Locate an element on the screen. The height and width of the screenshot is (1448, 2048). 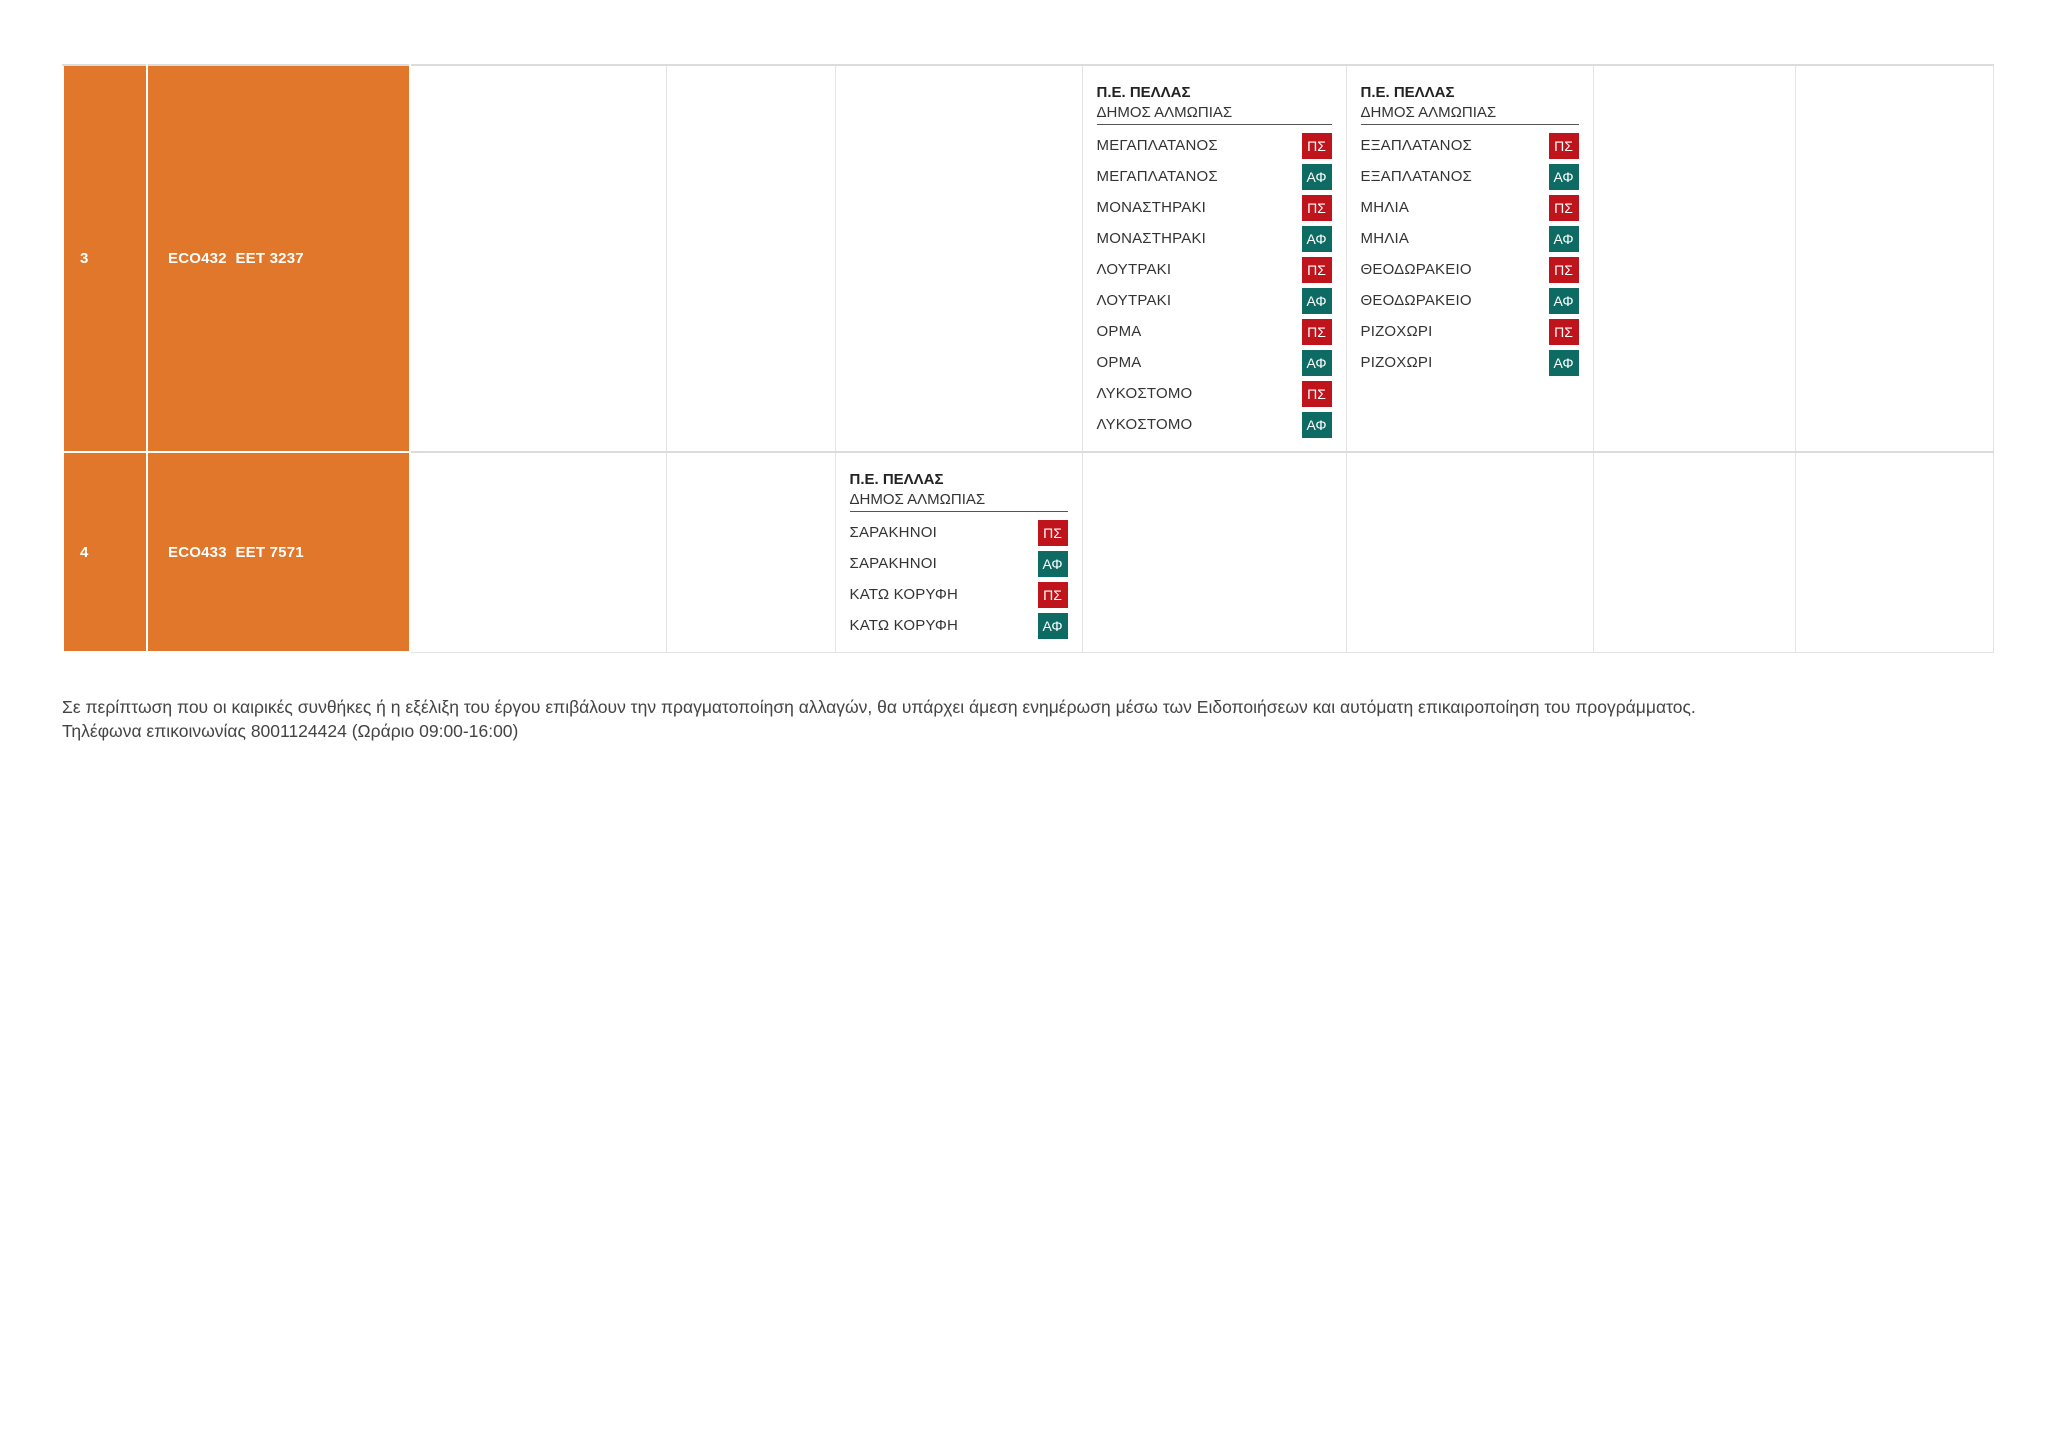
vehicle-cell: ECO433 ΕΕΤ 7571 is located at coordinates (278, 552).